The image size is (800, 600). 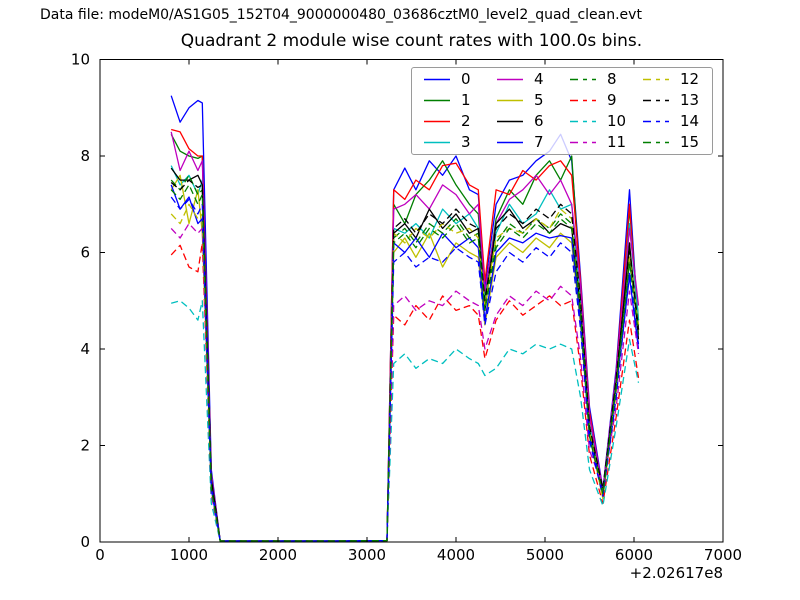 I want to click on legend-item-1: 1, so click(x=452, y=100).